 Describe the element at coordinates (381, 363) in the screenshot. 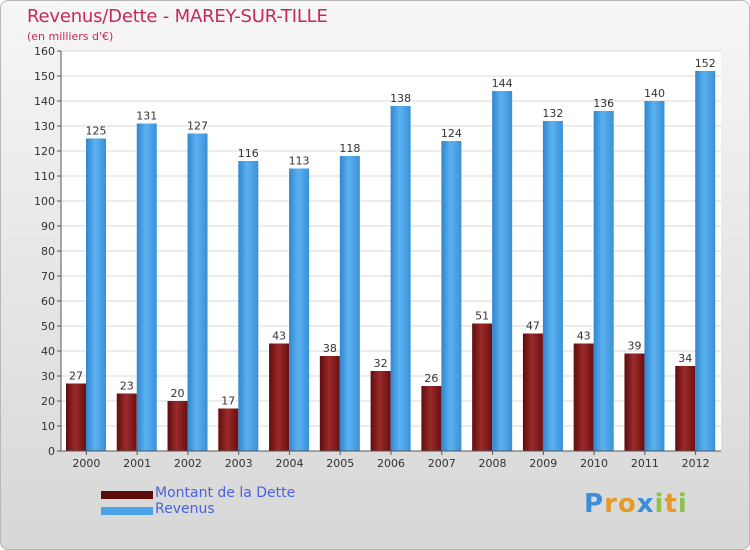

I see `data-label-dette-2006: 32` at that location.